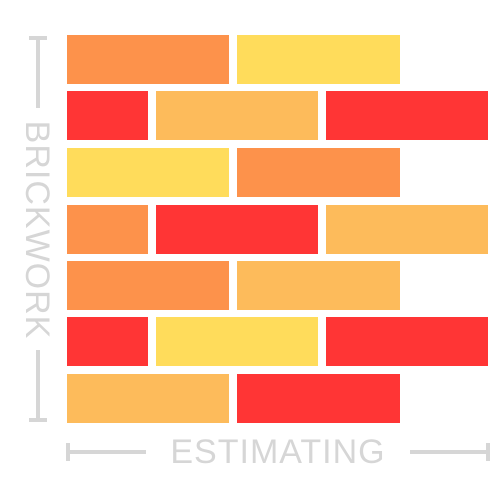 This screenshot has width=500, height=500. I want to click on estimating-label: ESTIMATING, so click(278, 452).